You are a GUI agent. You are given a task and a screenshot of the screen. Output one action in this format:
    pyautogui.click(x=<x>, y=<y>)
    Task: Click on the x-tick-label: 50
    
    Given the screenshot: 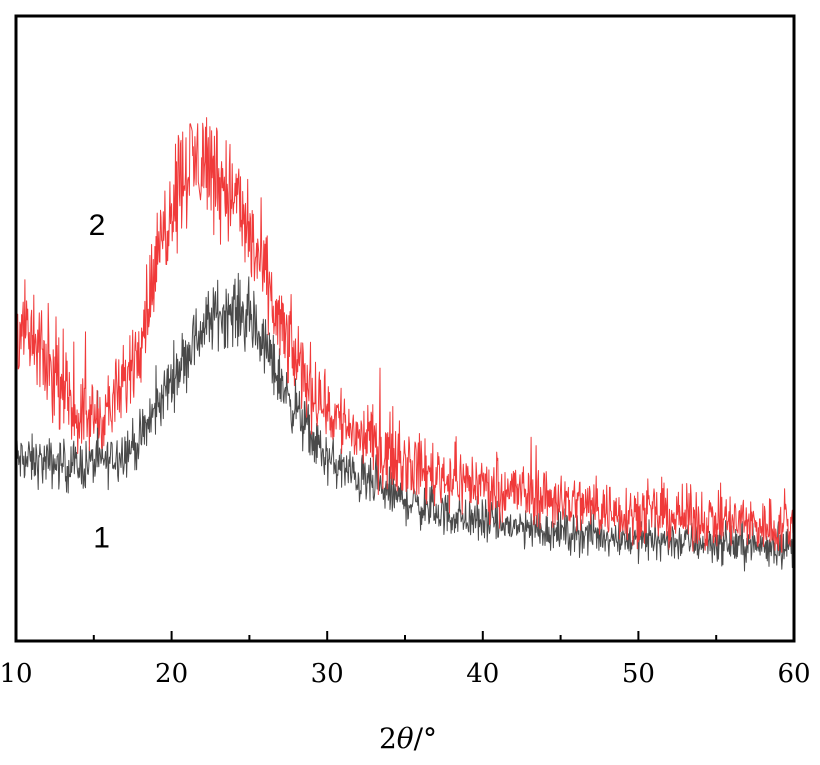 What is the action you would take?
    pyautogui.click(x=638, y=674)
    